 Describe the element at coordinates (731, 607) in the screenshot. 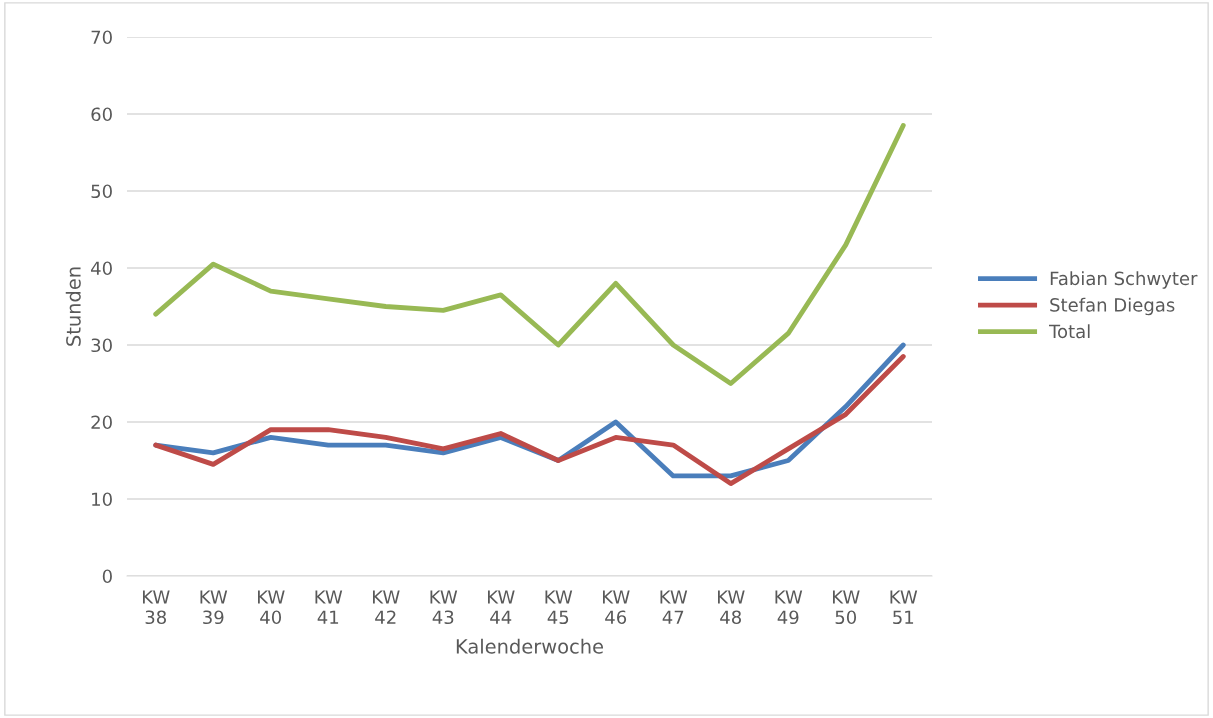

I see `x-tick-label: KW 48` at that location.